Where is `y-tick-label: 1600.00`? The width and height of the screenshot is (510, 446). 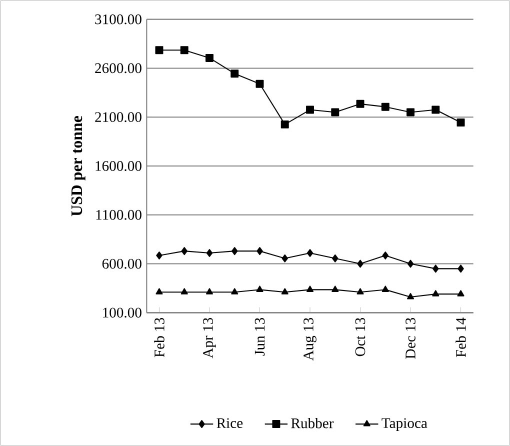
y-tick-label: 1600.00 is located at coordinates (119, 166).